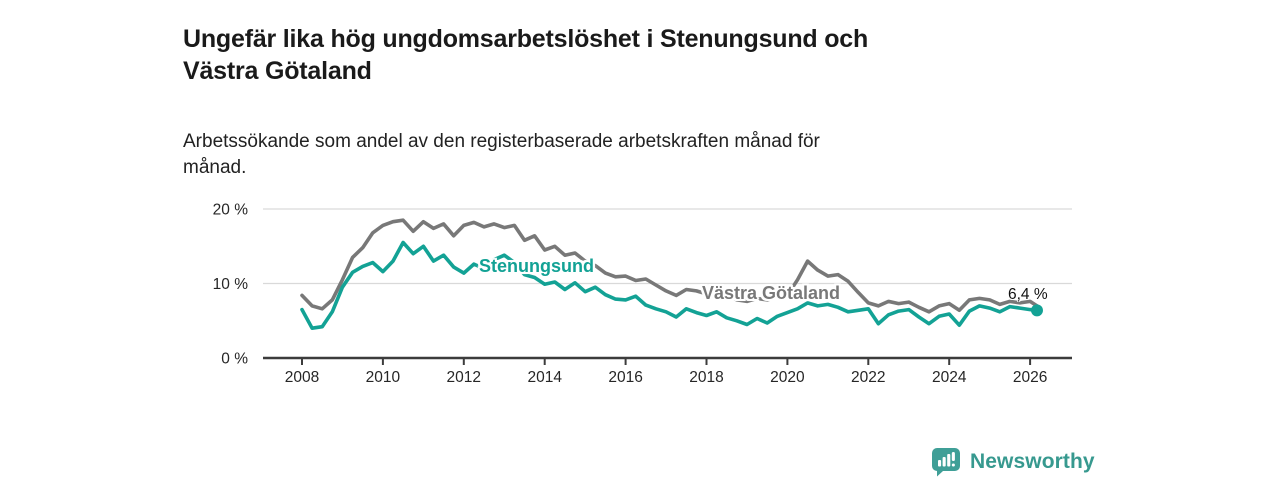  Describe the element at coordinates (771, 293) in the screenshot. I see `series-label-vastra-gotaland: Västra Götaland` at that location.